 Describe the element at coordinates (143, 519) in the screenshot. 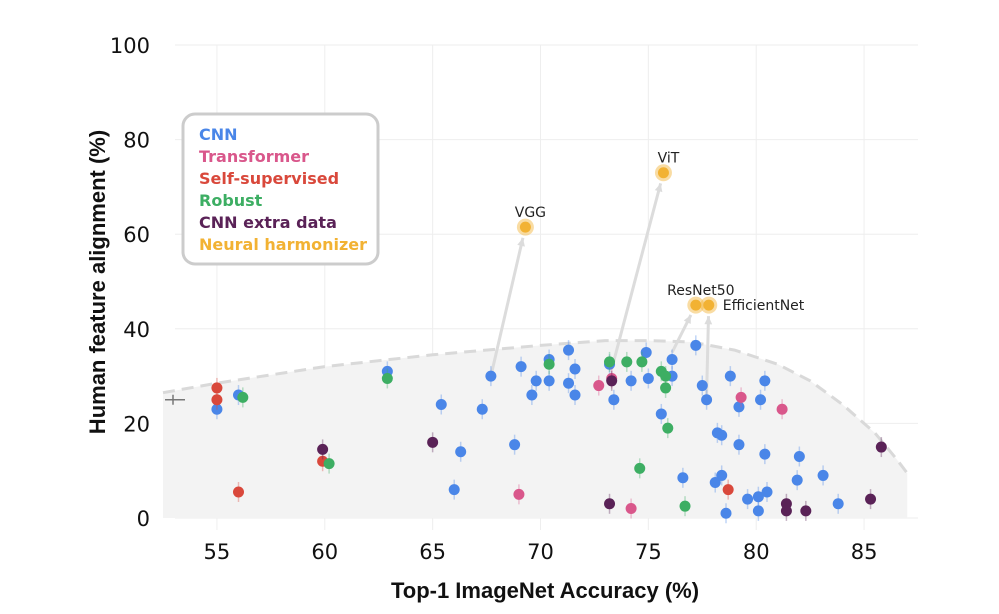

I see `y-tick-label: 0` at that location.